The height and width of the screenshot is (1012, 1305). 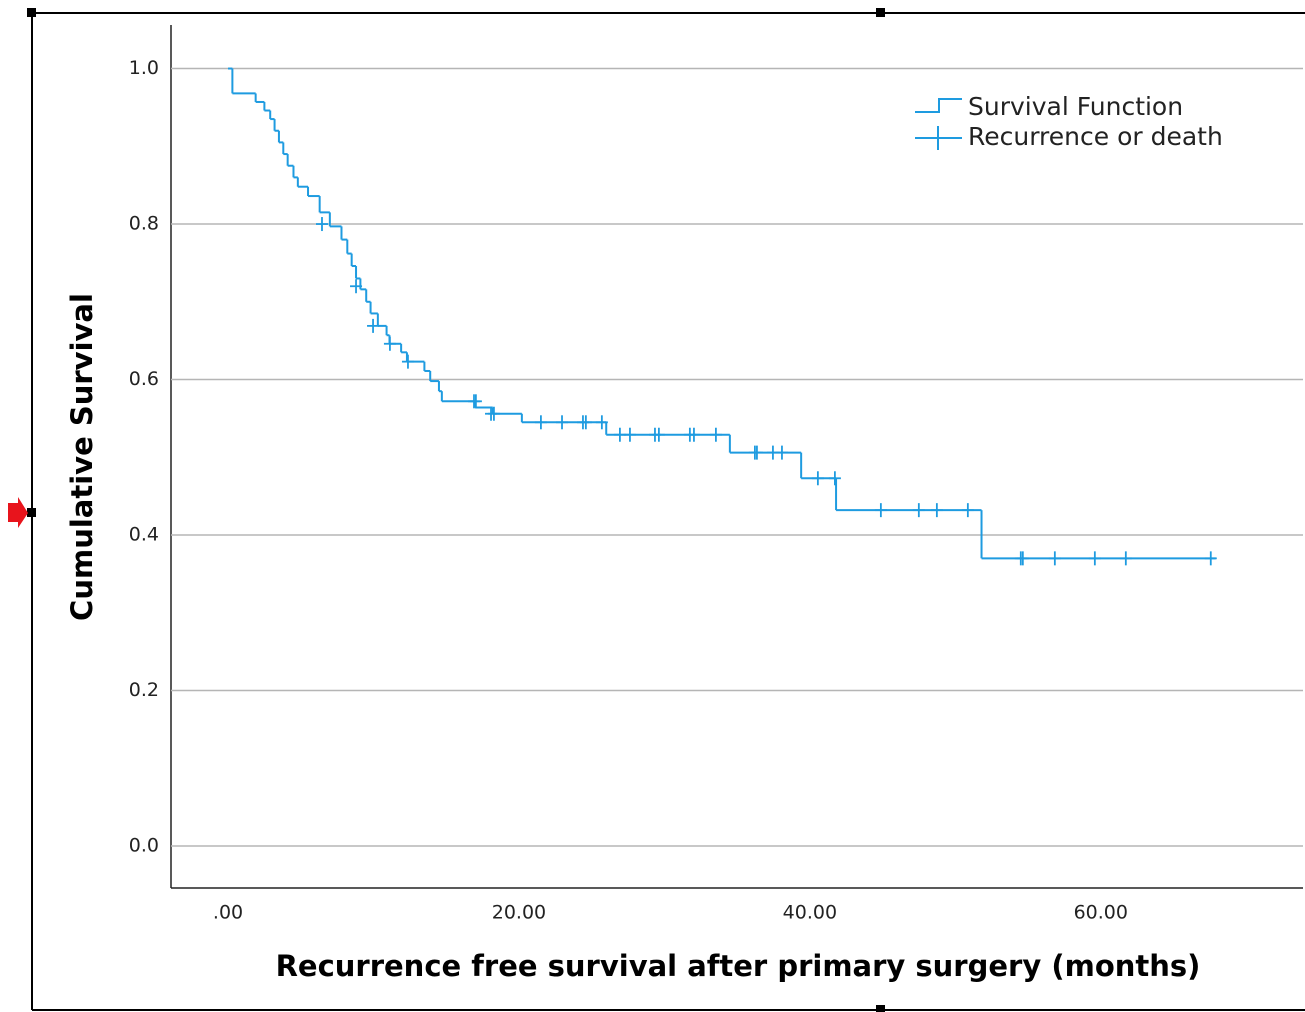 I want to click on legend-label: Recurrence or death, so click(x=1095, y=136).